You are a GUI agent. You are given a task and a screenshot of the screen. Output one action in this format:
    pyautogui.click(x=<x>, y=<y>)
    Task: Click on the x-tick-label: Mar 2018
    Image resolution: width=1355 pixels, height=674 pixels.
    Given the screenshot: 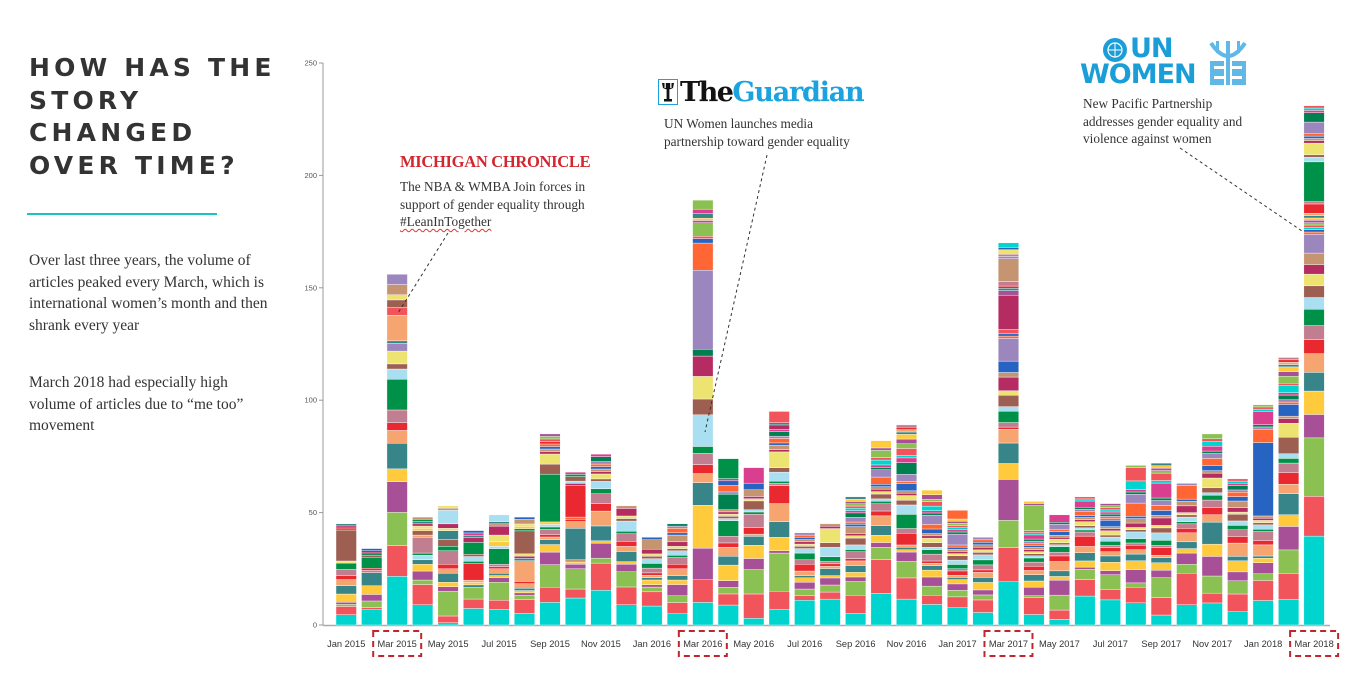 What is the action you would take?
    pyautogui.click(x=1313, y=644)
    